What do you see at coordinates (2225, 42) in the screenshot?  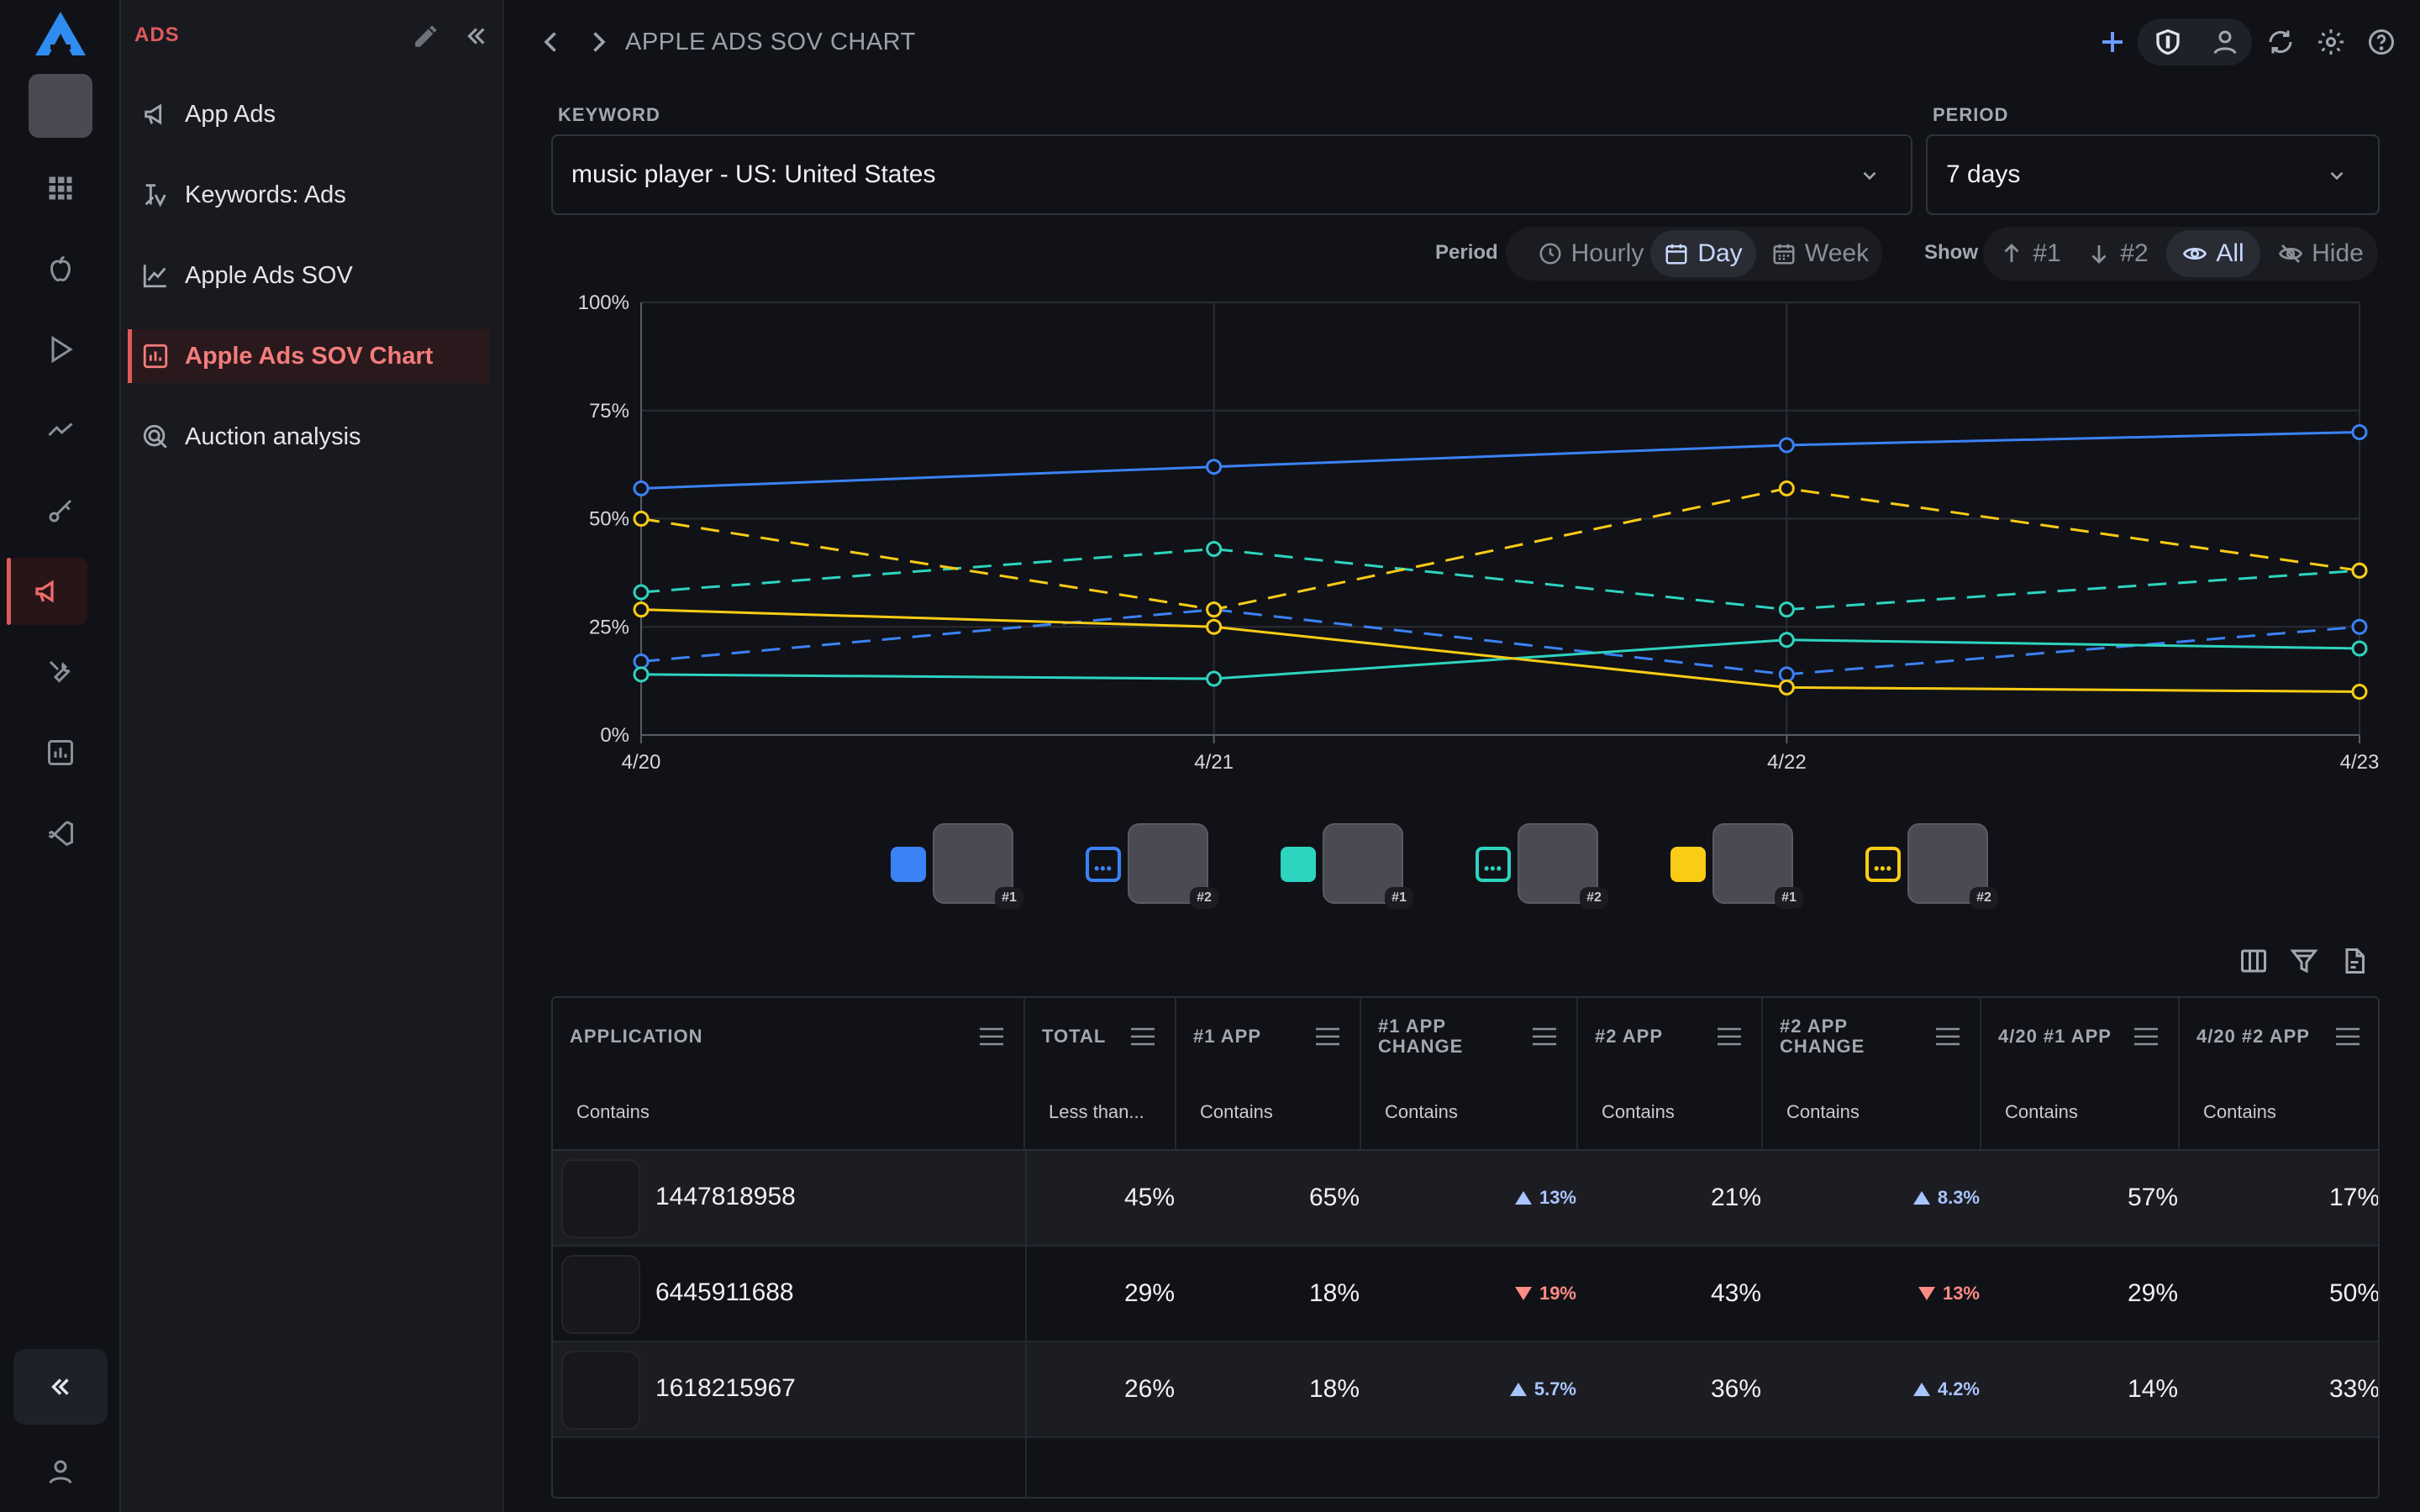 I see `user-icon` at bounding box center [2225, 42].